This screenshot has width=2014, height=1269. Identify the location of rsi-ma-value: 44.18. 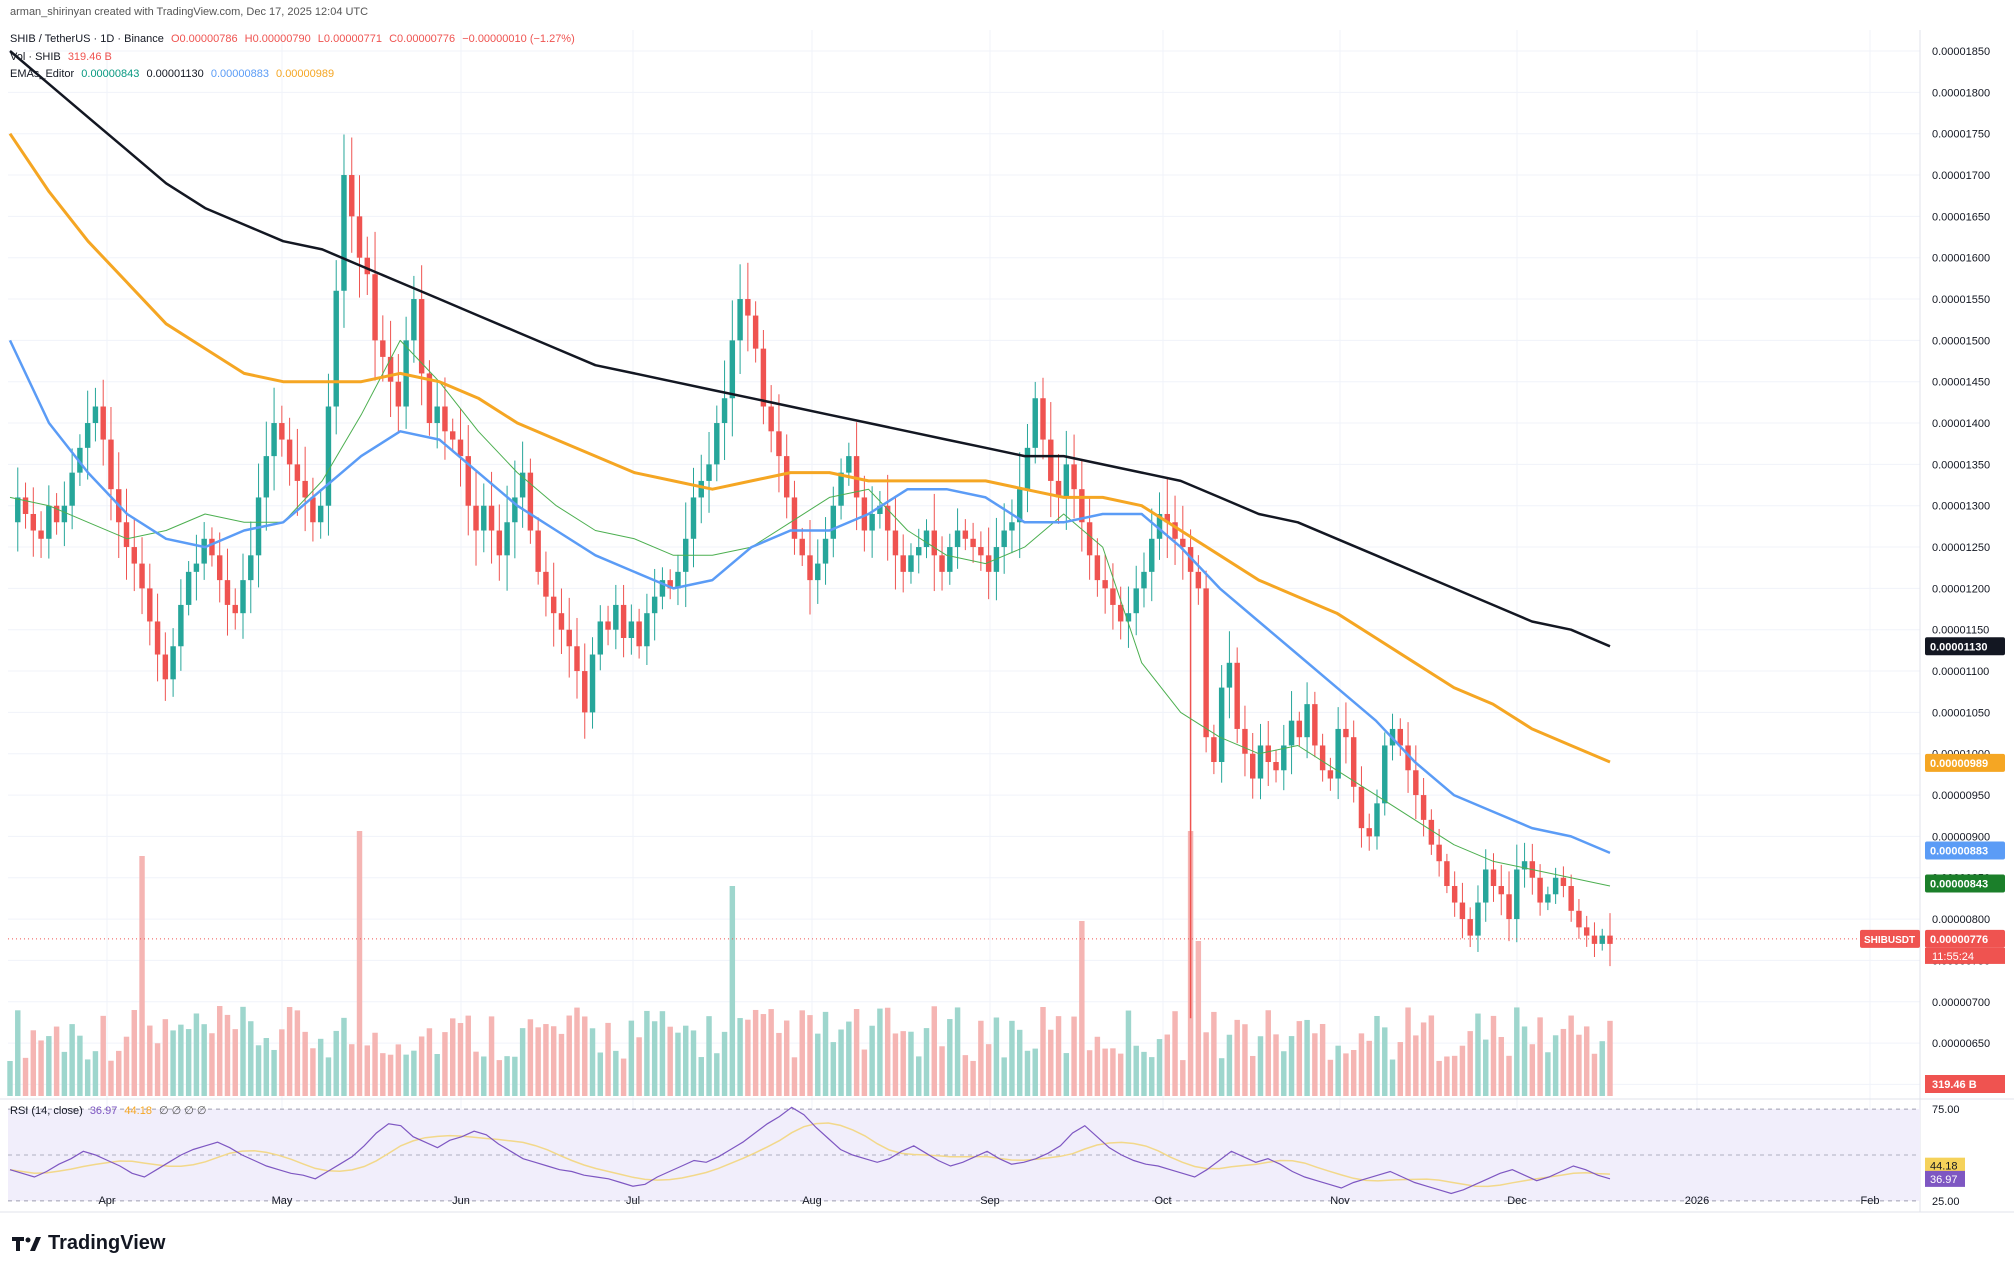
(138, 1111).